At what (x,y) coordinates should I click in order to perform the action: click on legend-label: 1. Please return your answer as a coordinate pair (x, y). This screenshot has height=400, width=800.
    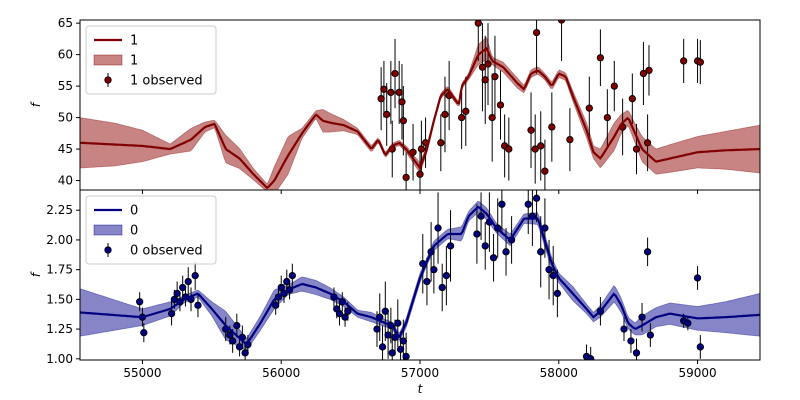
    Looking at the image, I should click on (134, 41).